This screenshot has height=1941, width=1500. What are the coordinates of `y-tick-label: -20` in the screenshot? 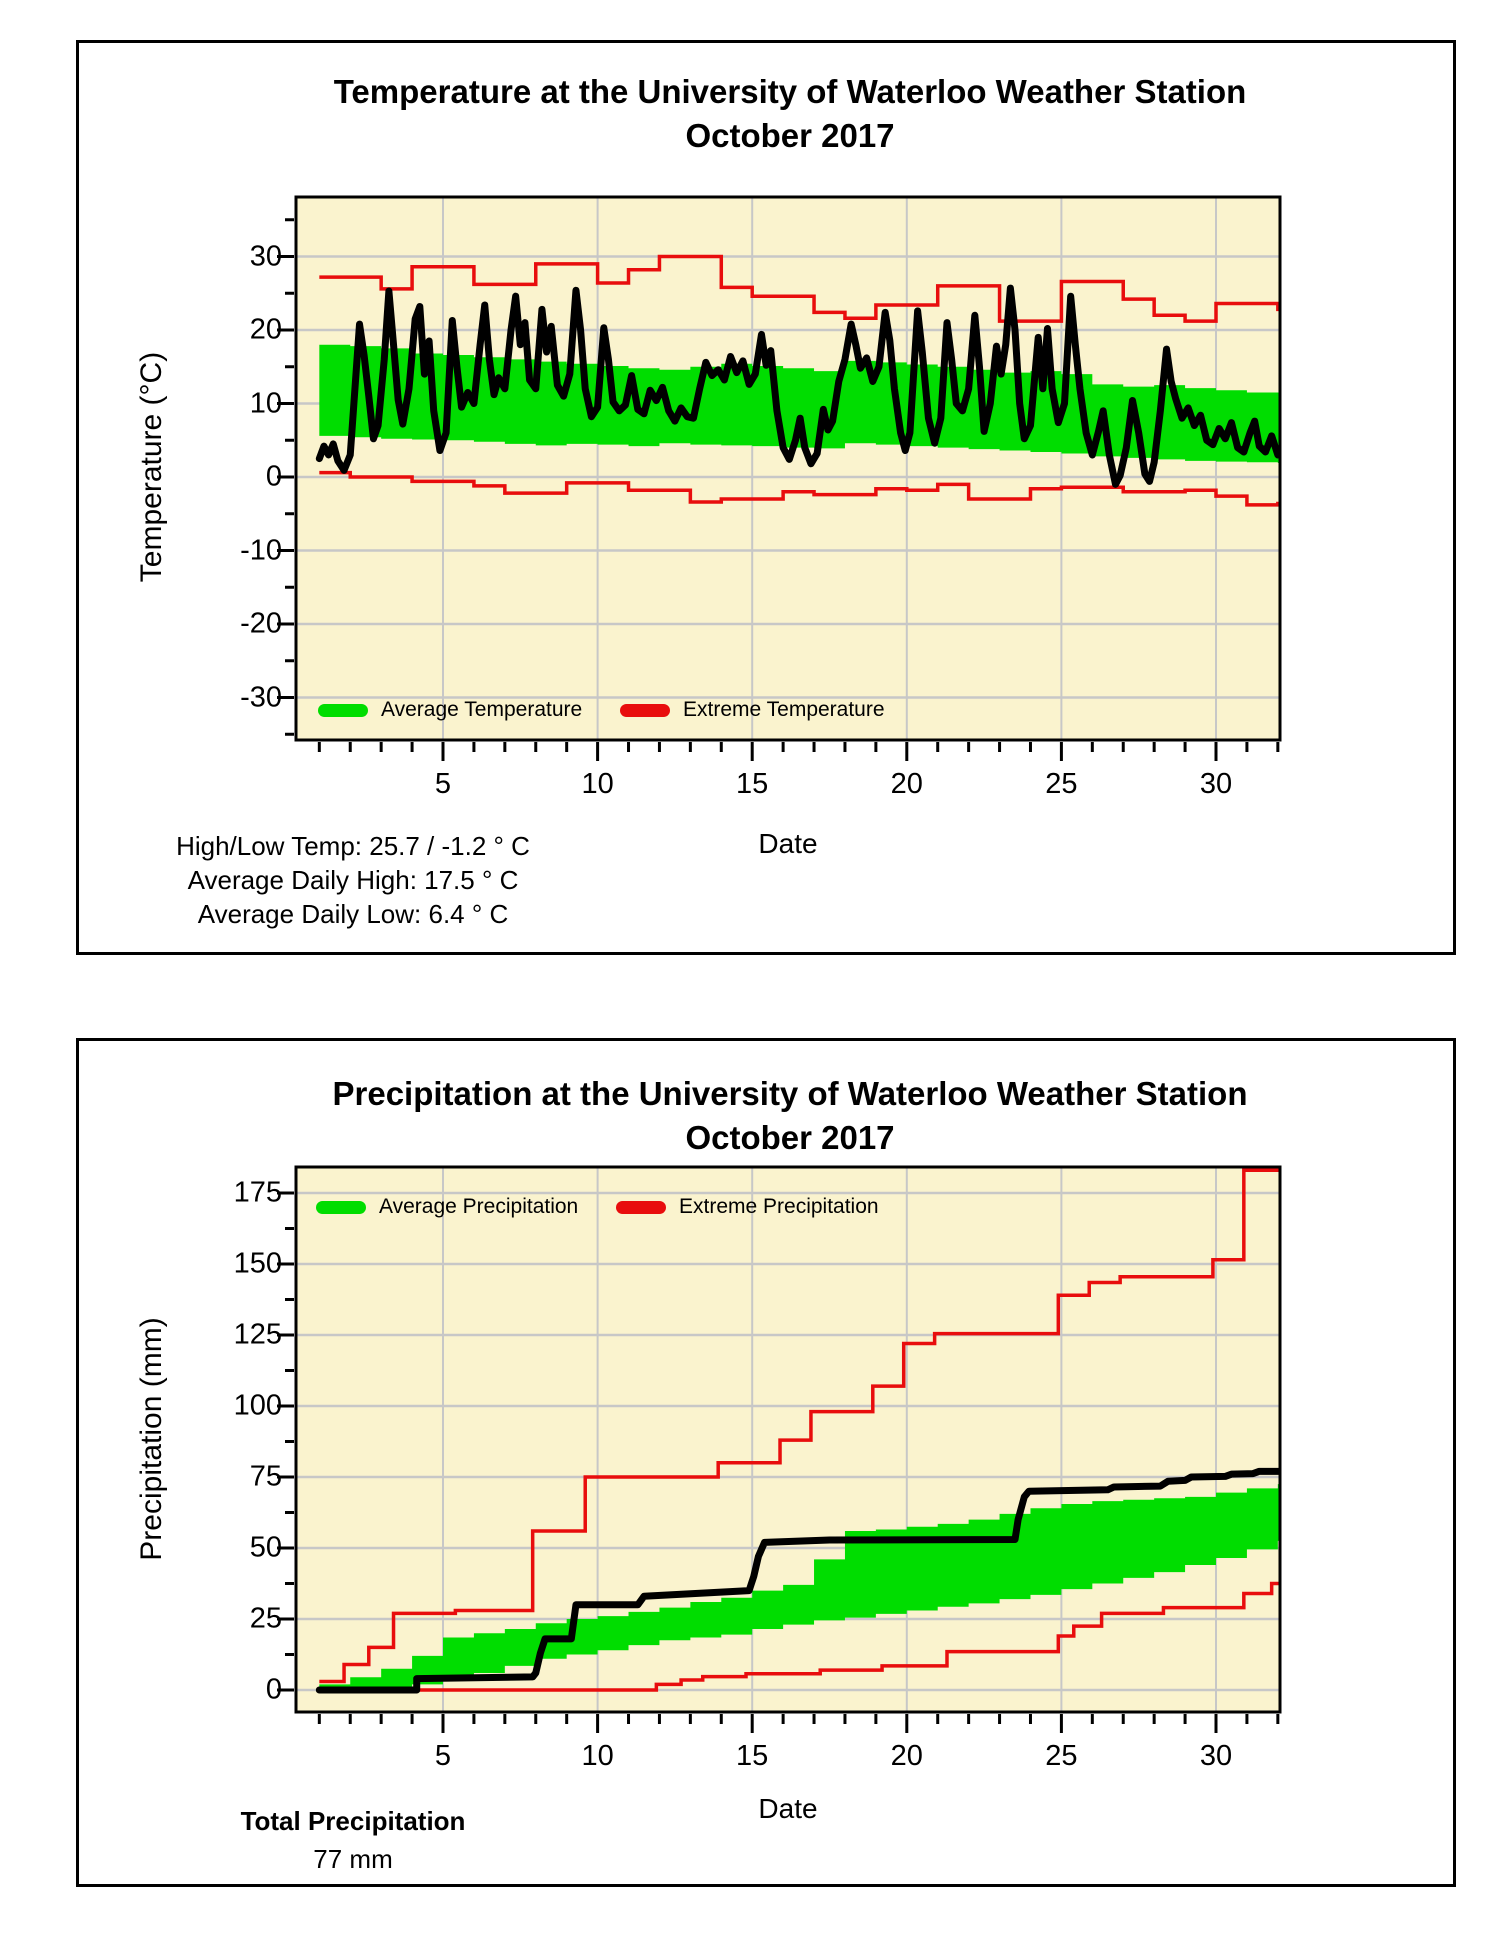 It's located at (261, 623).